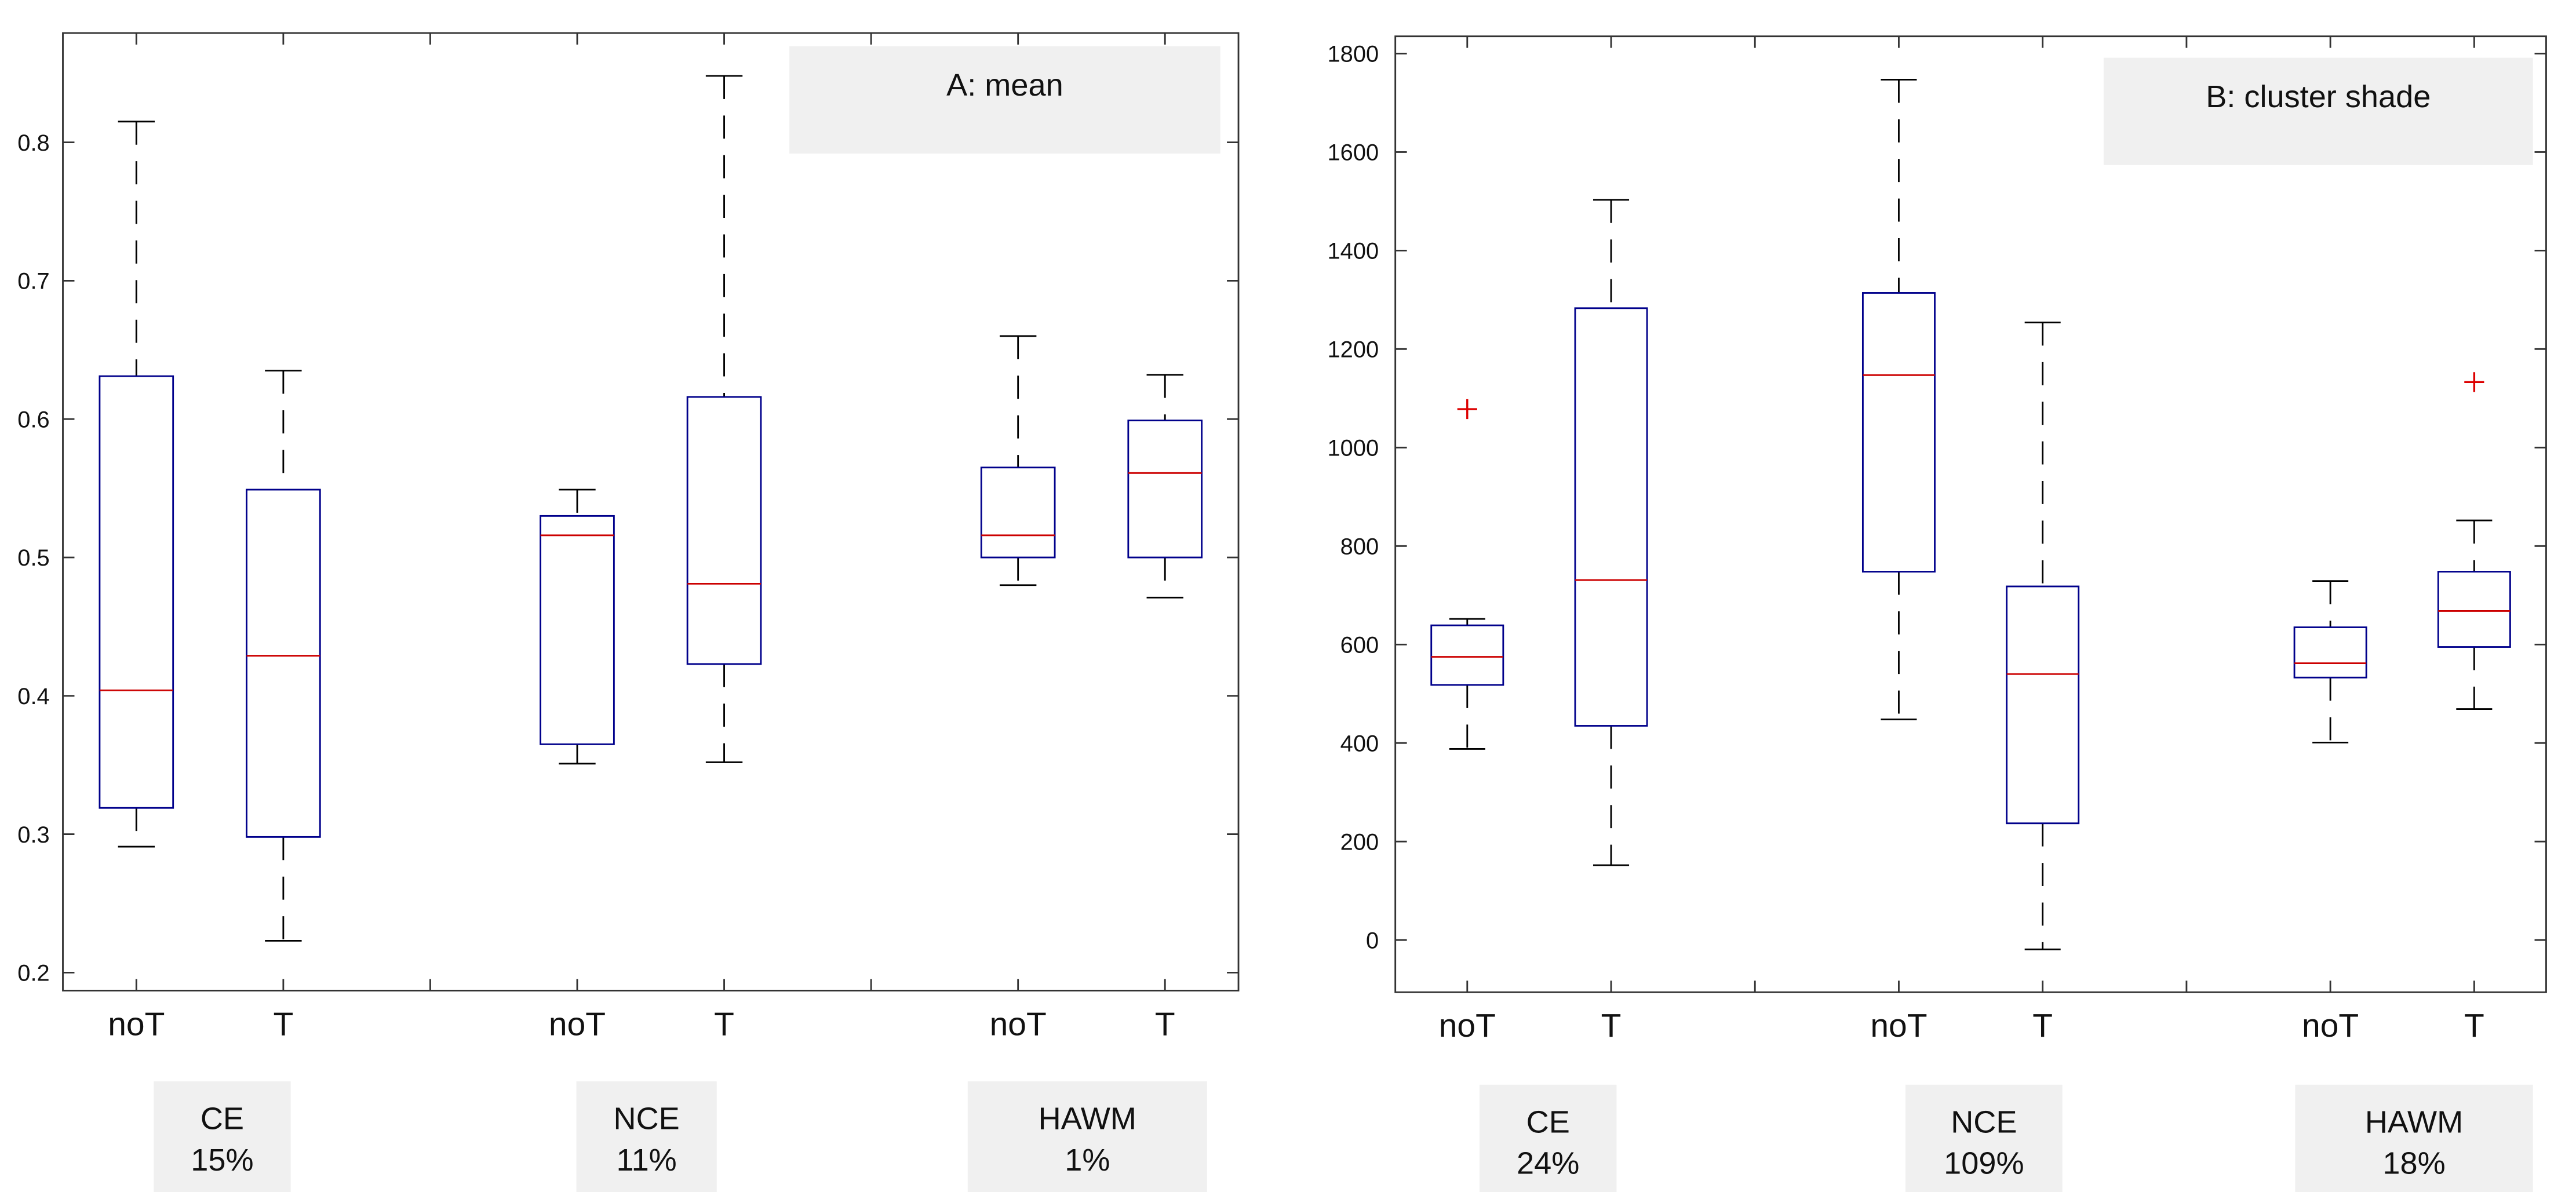 Image resolution: width=2576 pixels, height=1192 pixels. Describe the element at coordinates (1984, 1164) in the screenshot. I see `group-percent: 109%` at that location.